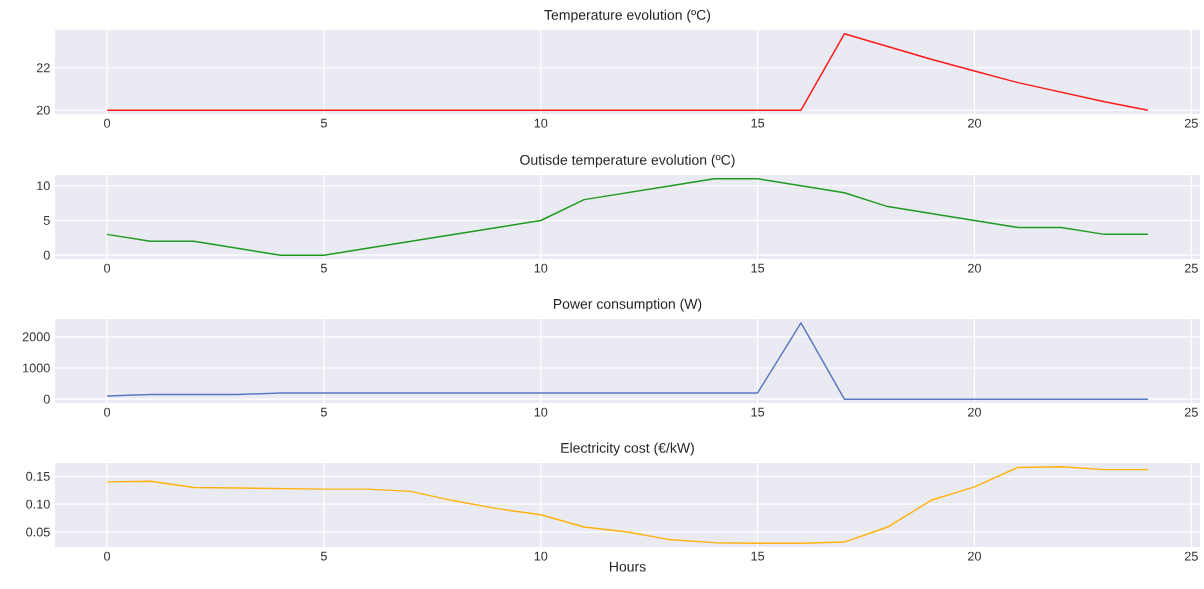 Image resolution: width=1204 pixels, height=589 pixels. Describe the element at coordinates (43, 186) in the screenshot. I see `y-tick-label: 10` at that location.